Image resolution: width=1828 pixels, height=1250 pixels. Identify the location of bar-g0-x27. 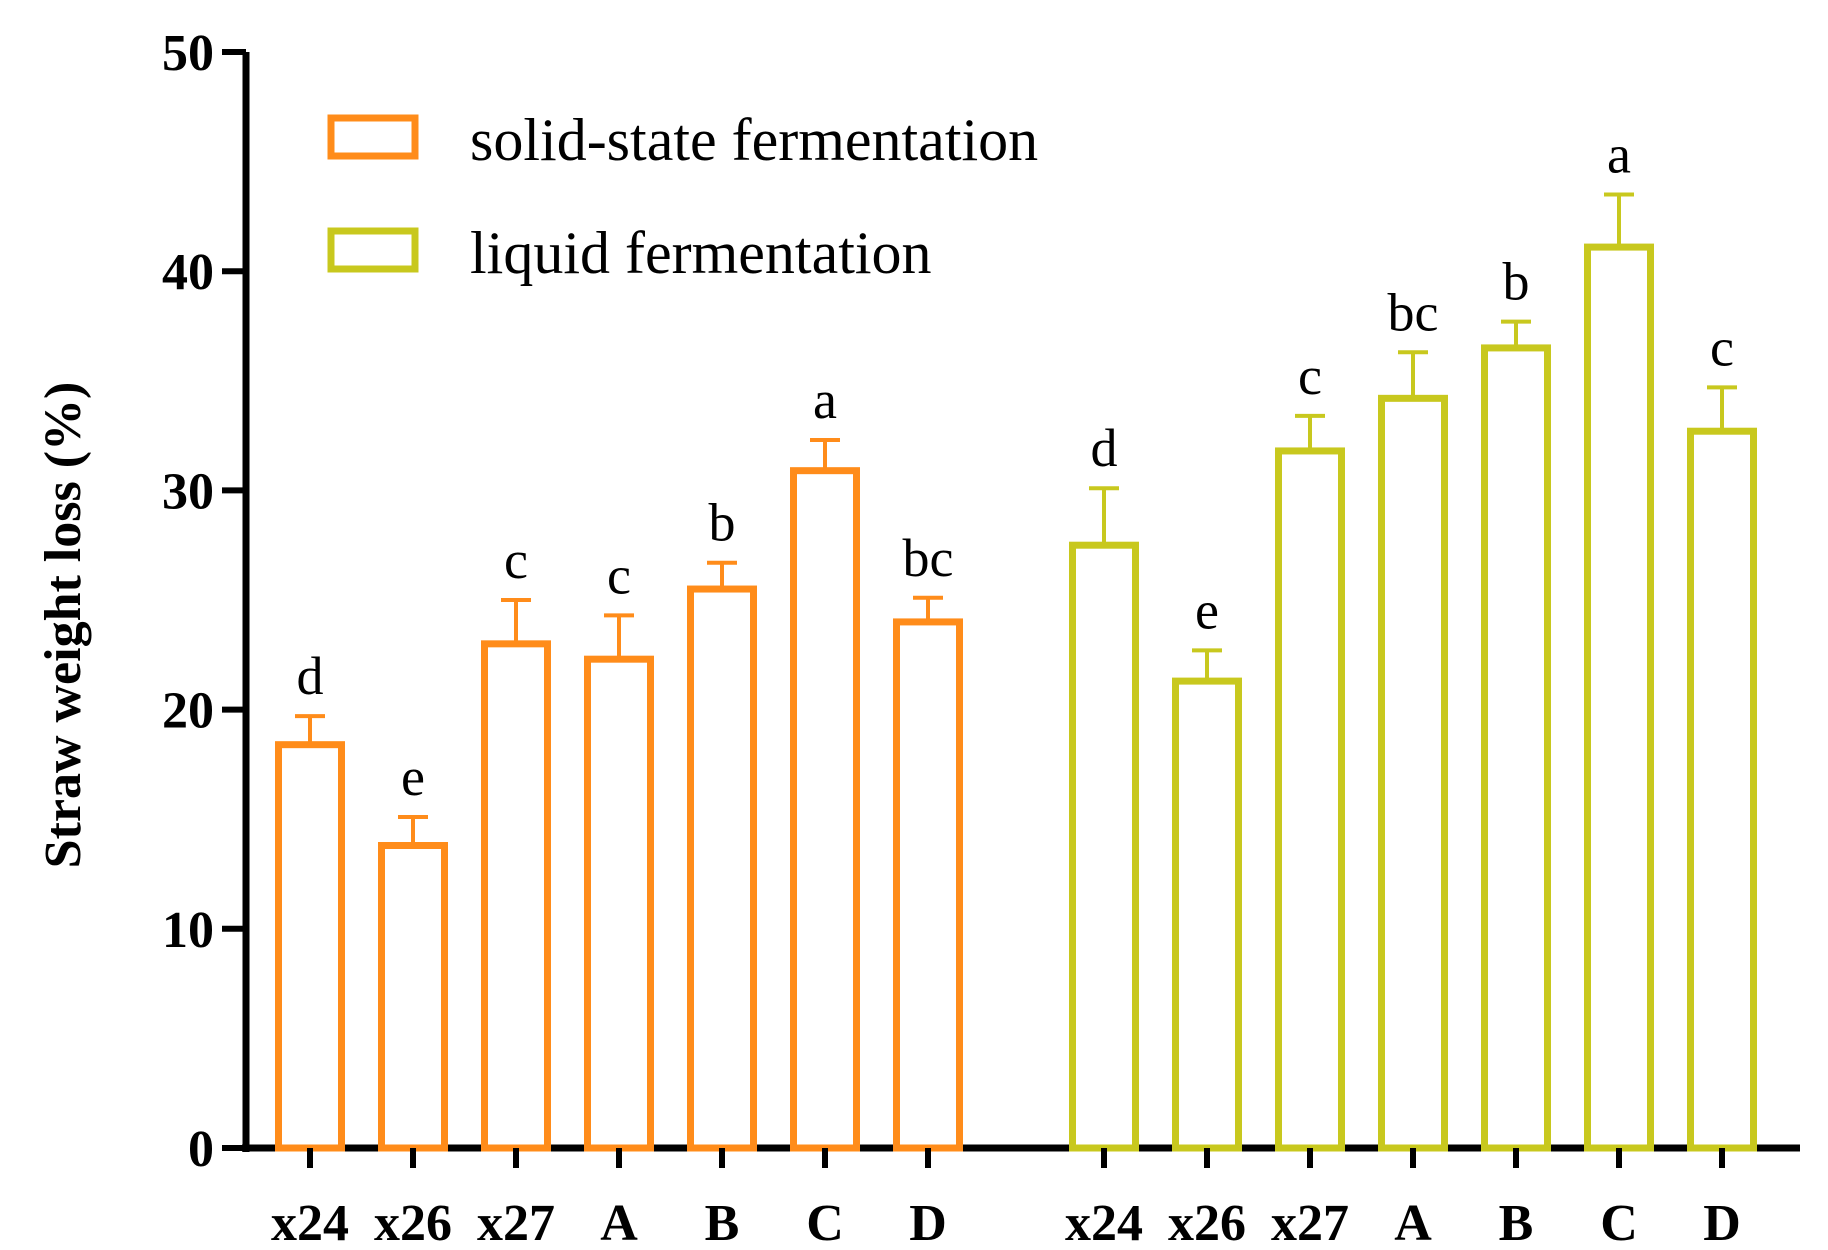
(516, 896).